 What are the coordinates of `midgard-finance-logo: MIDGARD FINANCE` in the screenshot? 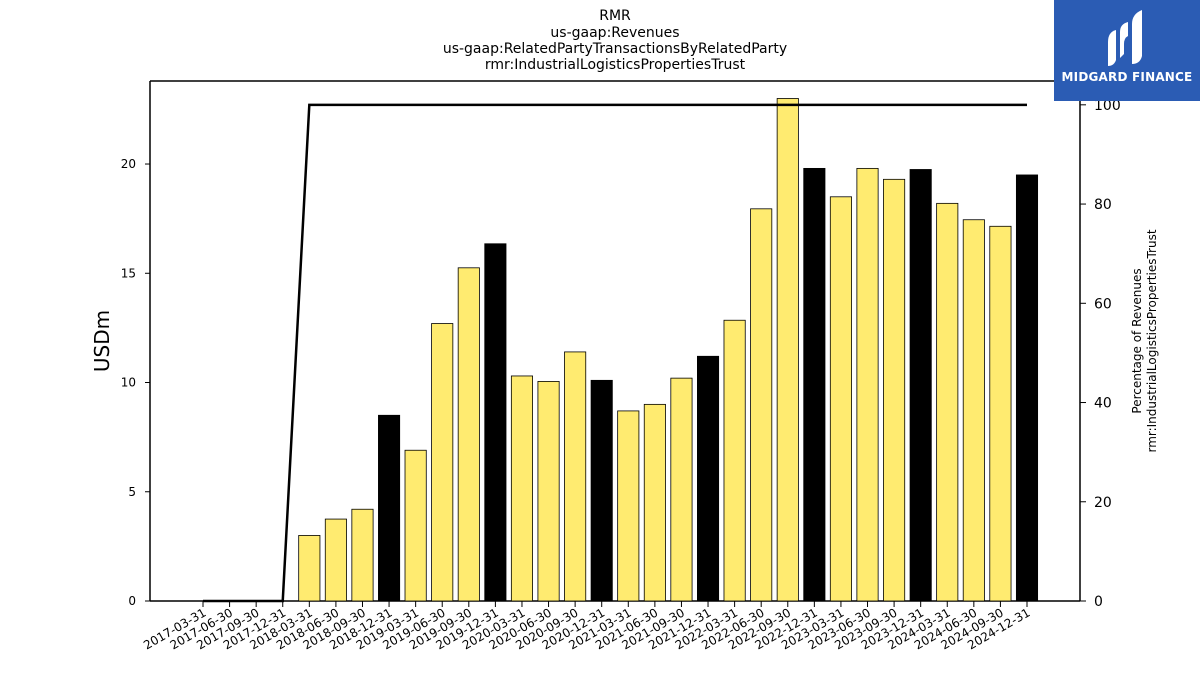 It's located at (1127, 50).